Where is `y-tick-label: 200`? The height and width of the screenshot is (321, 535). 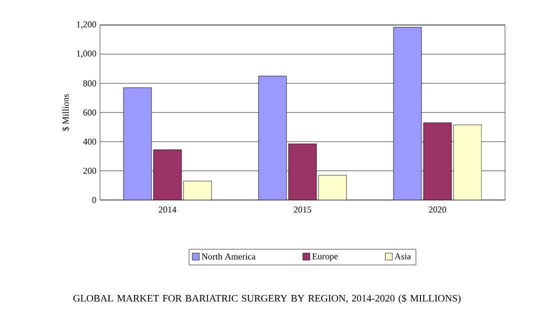
y-tick-label: 200 is located at coordinates (89, 171).